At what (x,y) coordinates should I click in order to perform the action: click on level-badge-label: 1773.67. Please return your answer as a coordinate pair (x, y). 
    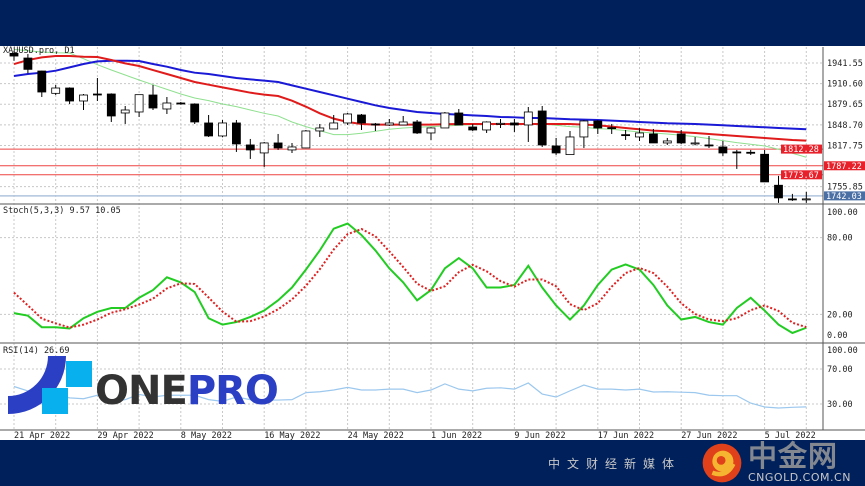
    Looking at the image, I should click on (801, 176).